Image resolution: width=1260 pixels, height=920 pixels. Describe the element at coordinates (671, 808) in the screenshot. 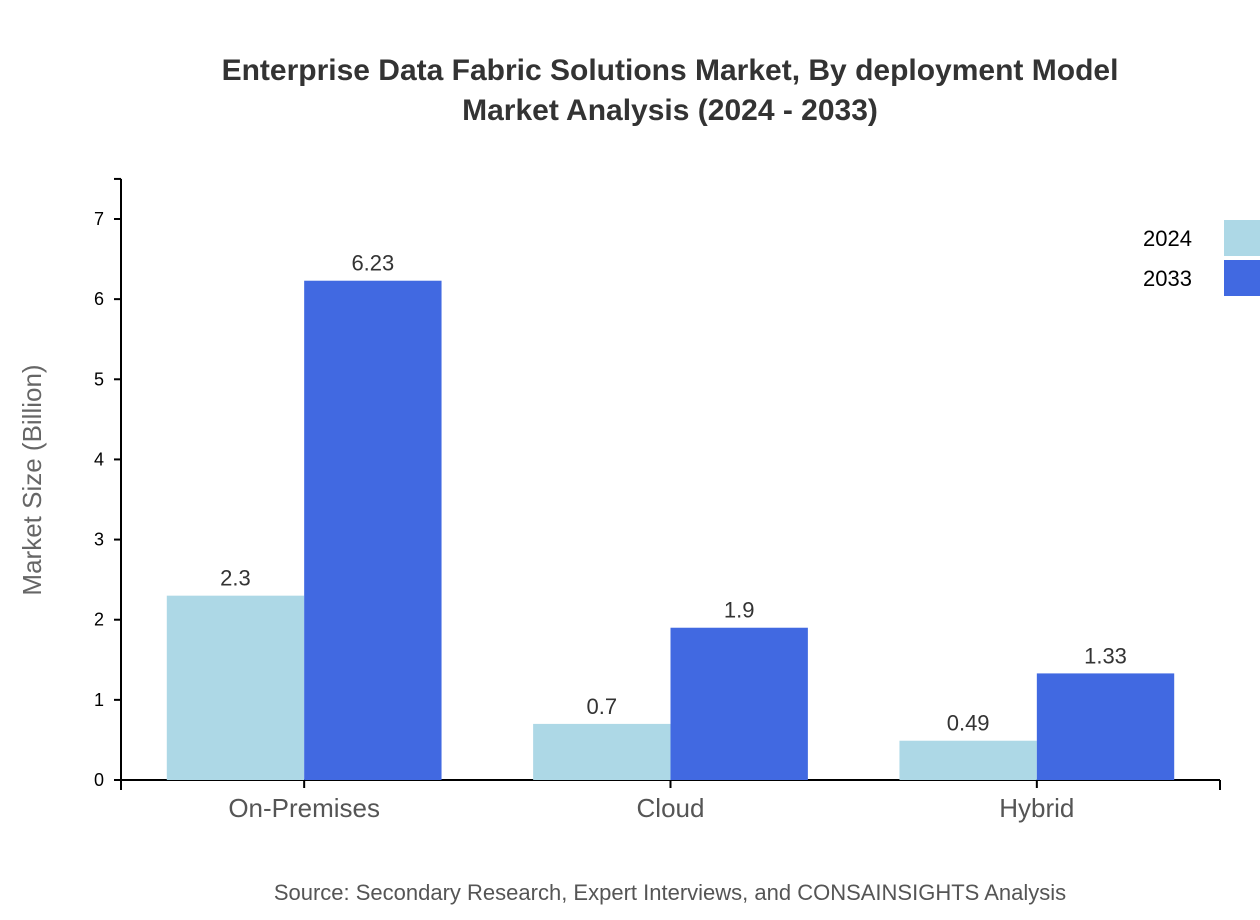

I see `x-tick-label: Cloud` at that location.